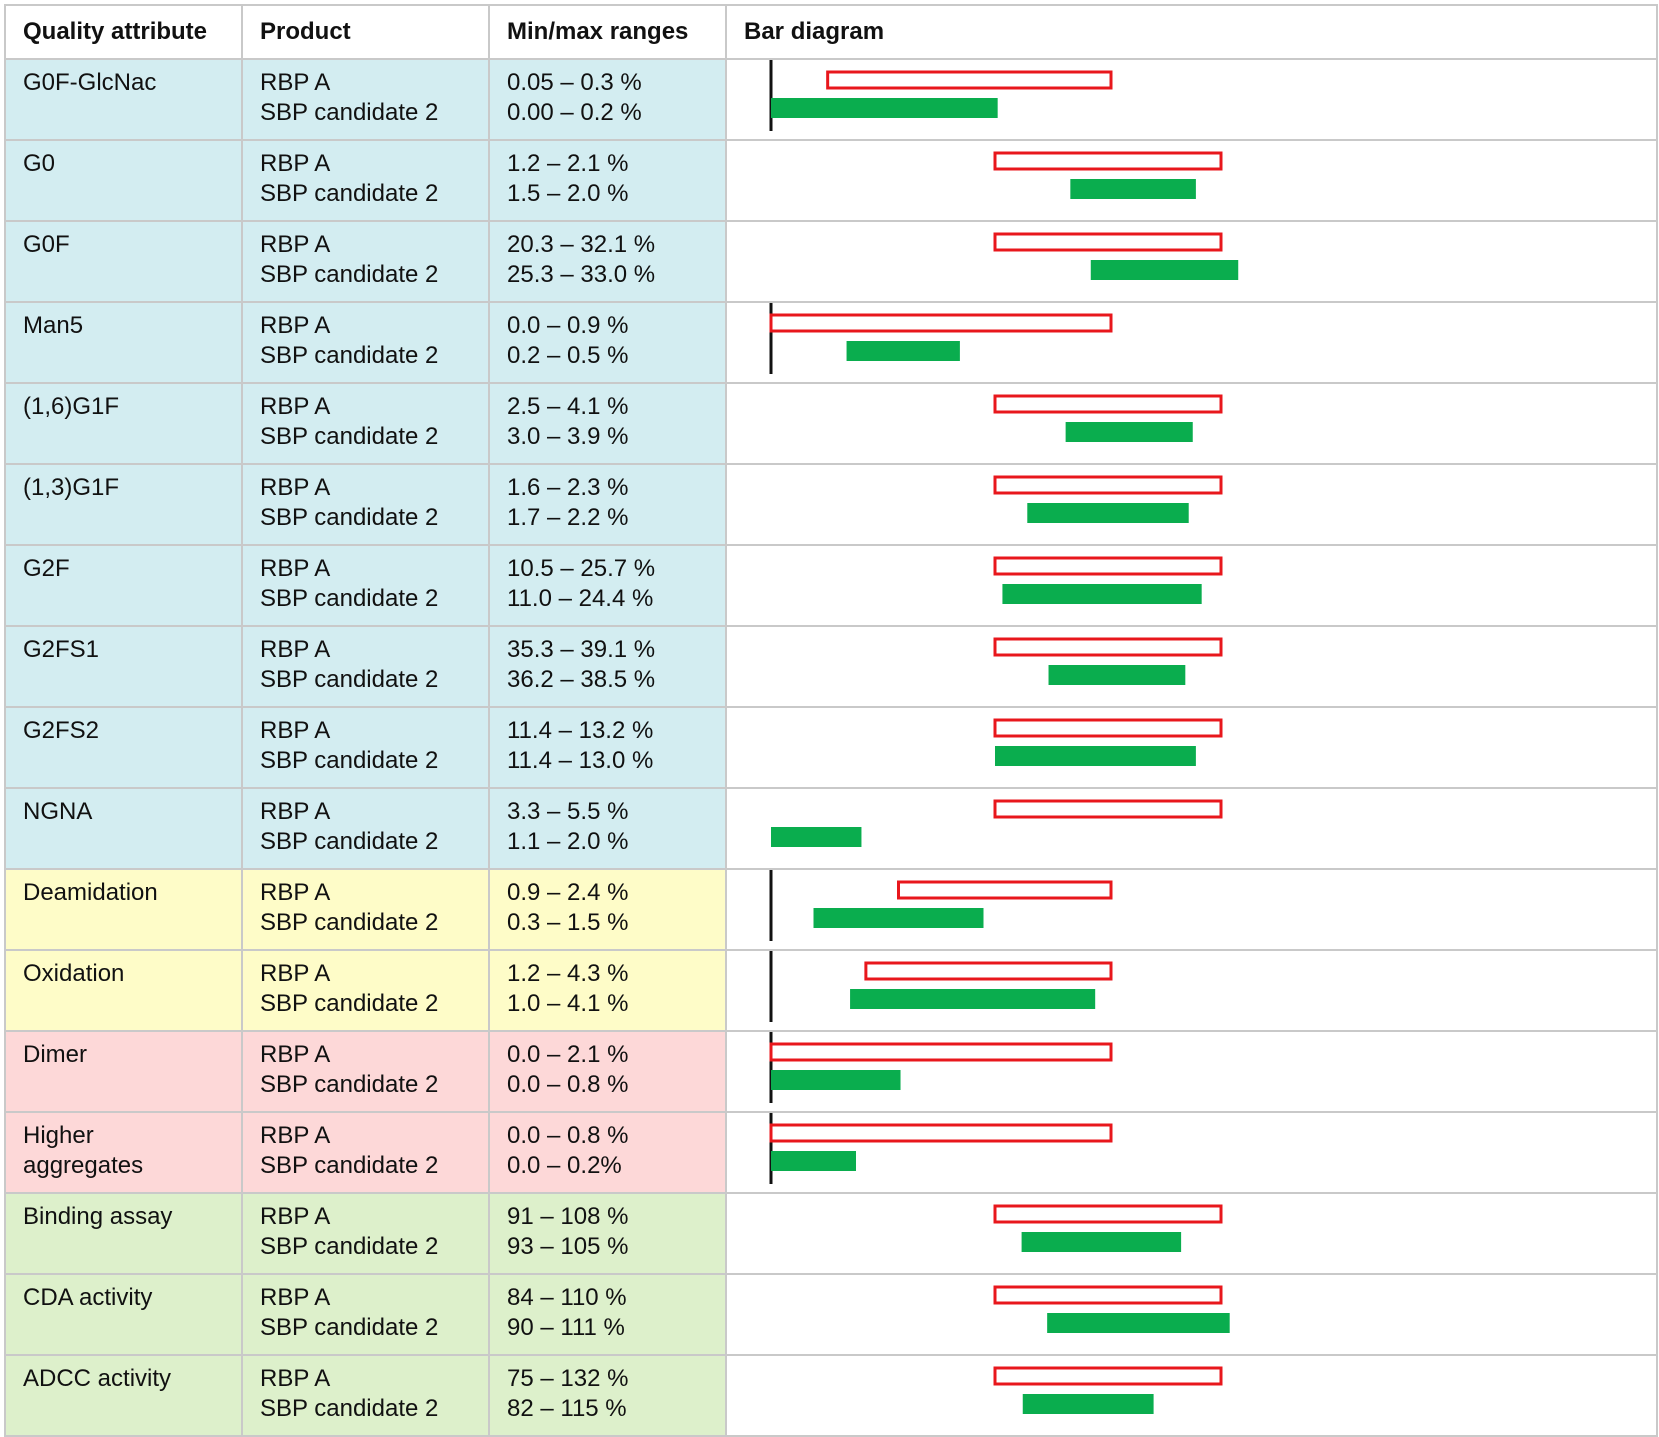 The height and width of the screenshot is (1437, 1659). Describe the element at coordinates (1191, 32) in the screenshot. I see `header-bar-diagram: Bar diagram` at that location.